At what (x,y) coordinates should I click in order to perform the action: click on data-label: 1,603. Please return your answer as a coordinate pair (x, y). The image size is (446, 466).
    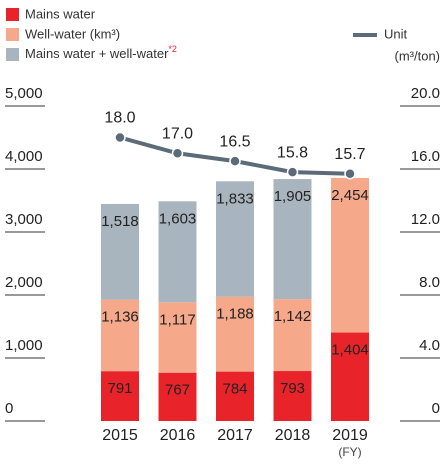
    Looking at the image, I should click on (178, 218).